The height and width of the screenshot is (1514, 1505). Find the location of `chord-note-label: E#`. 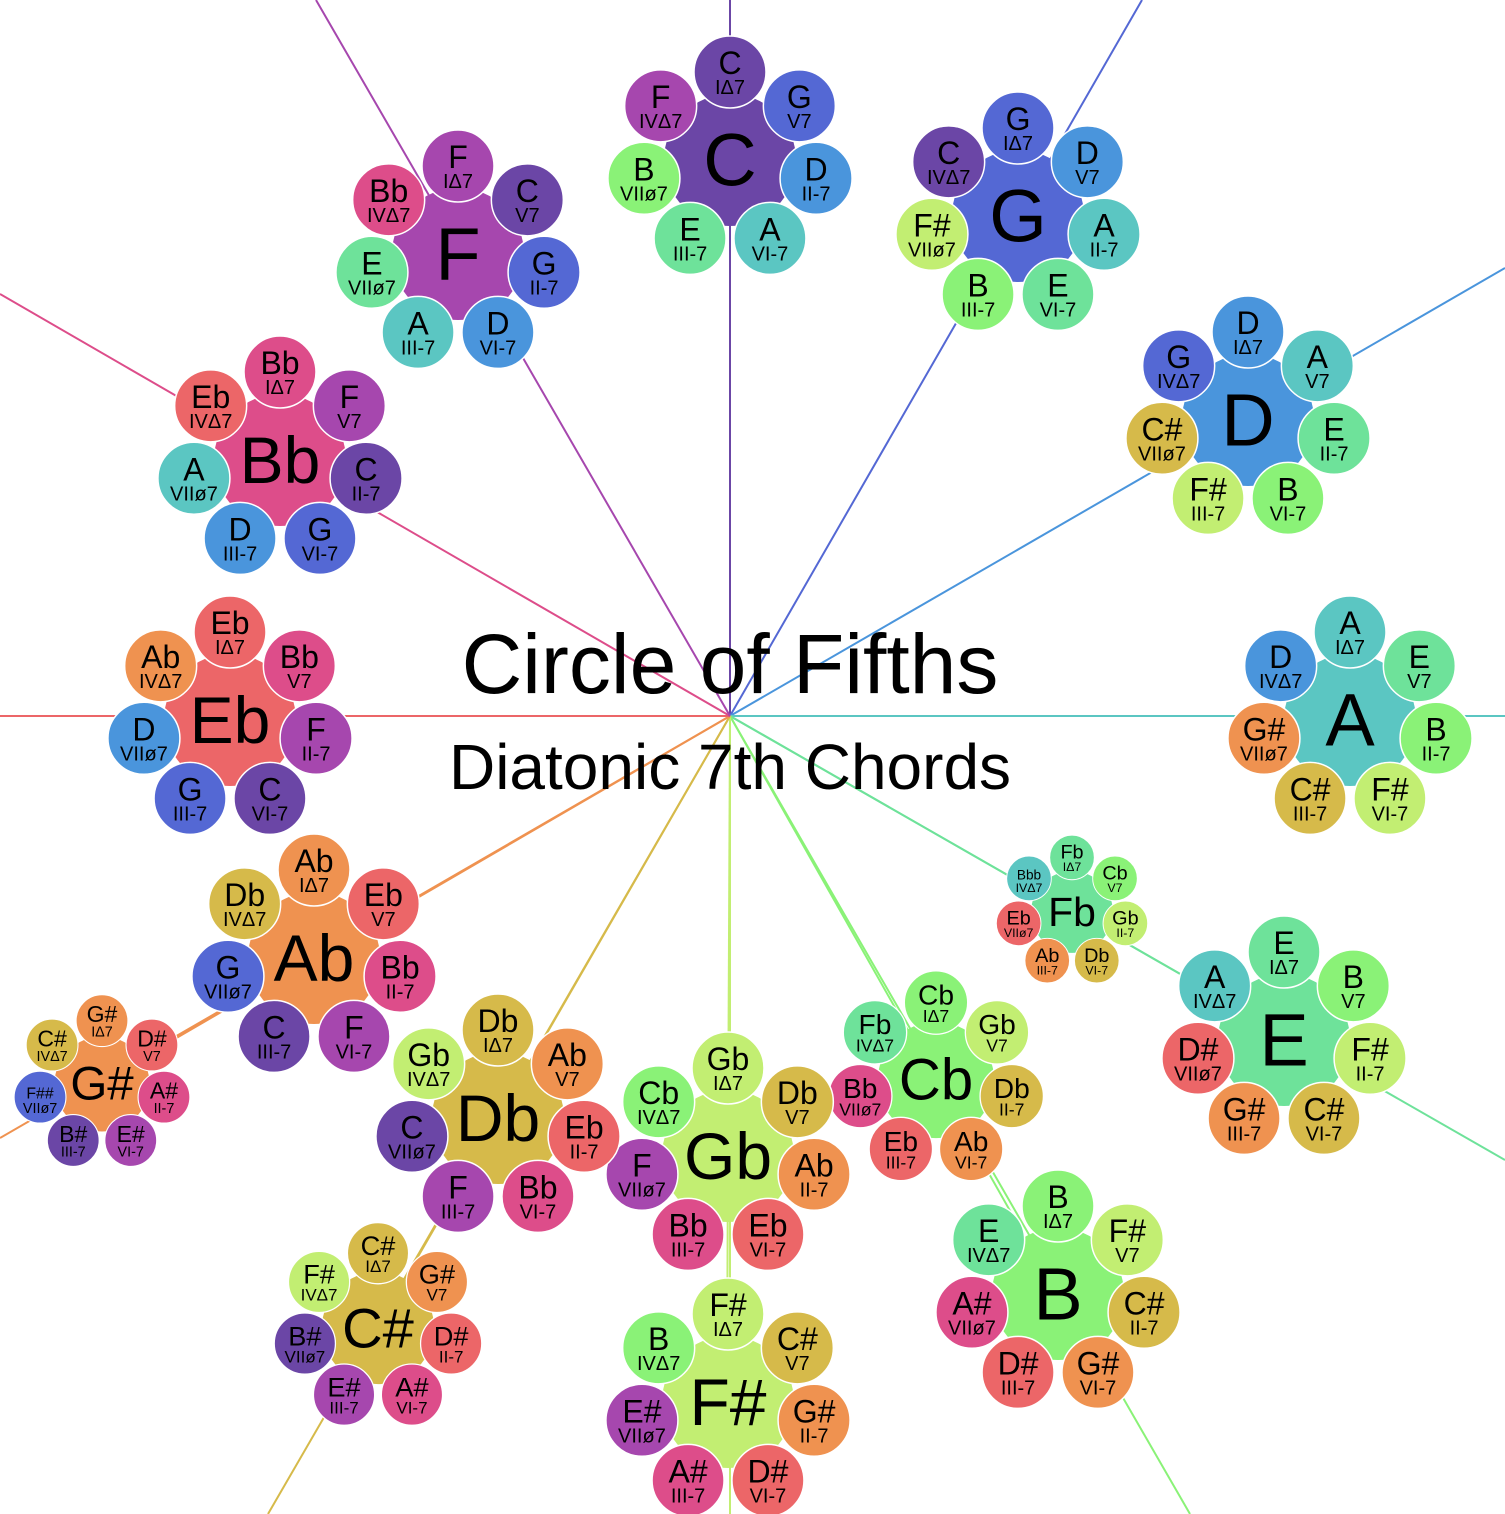

chord-note-label: E# is located at coordinates (131, 1134).